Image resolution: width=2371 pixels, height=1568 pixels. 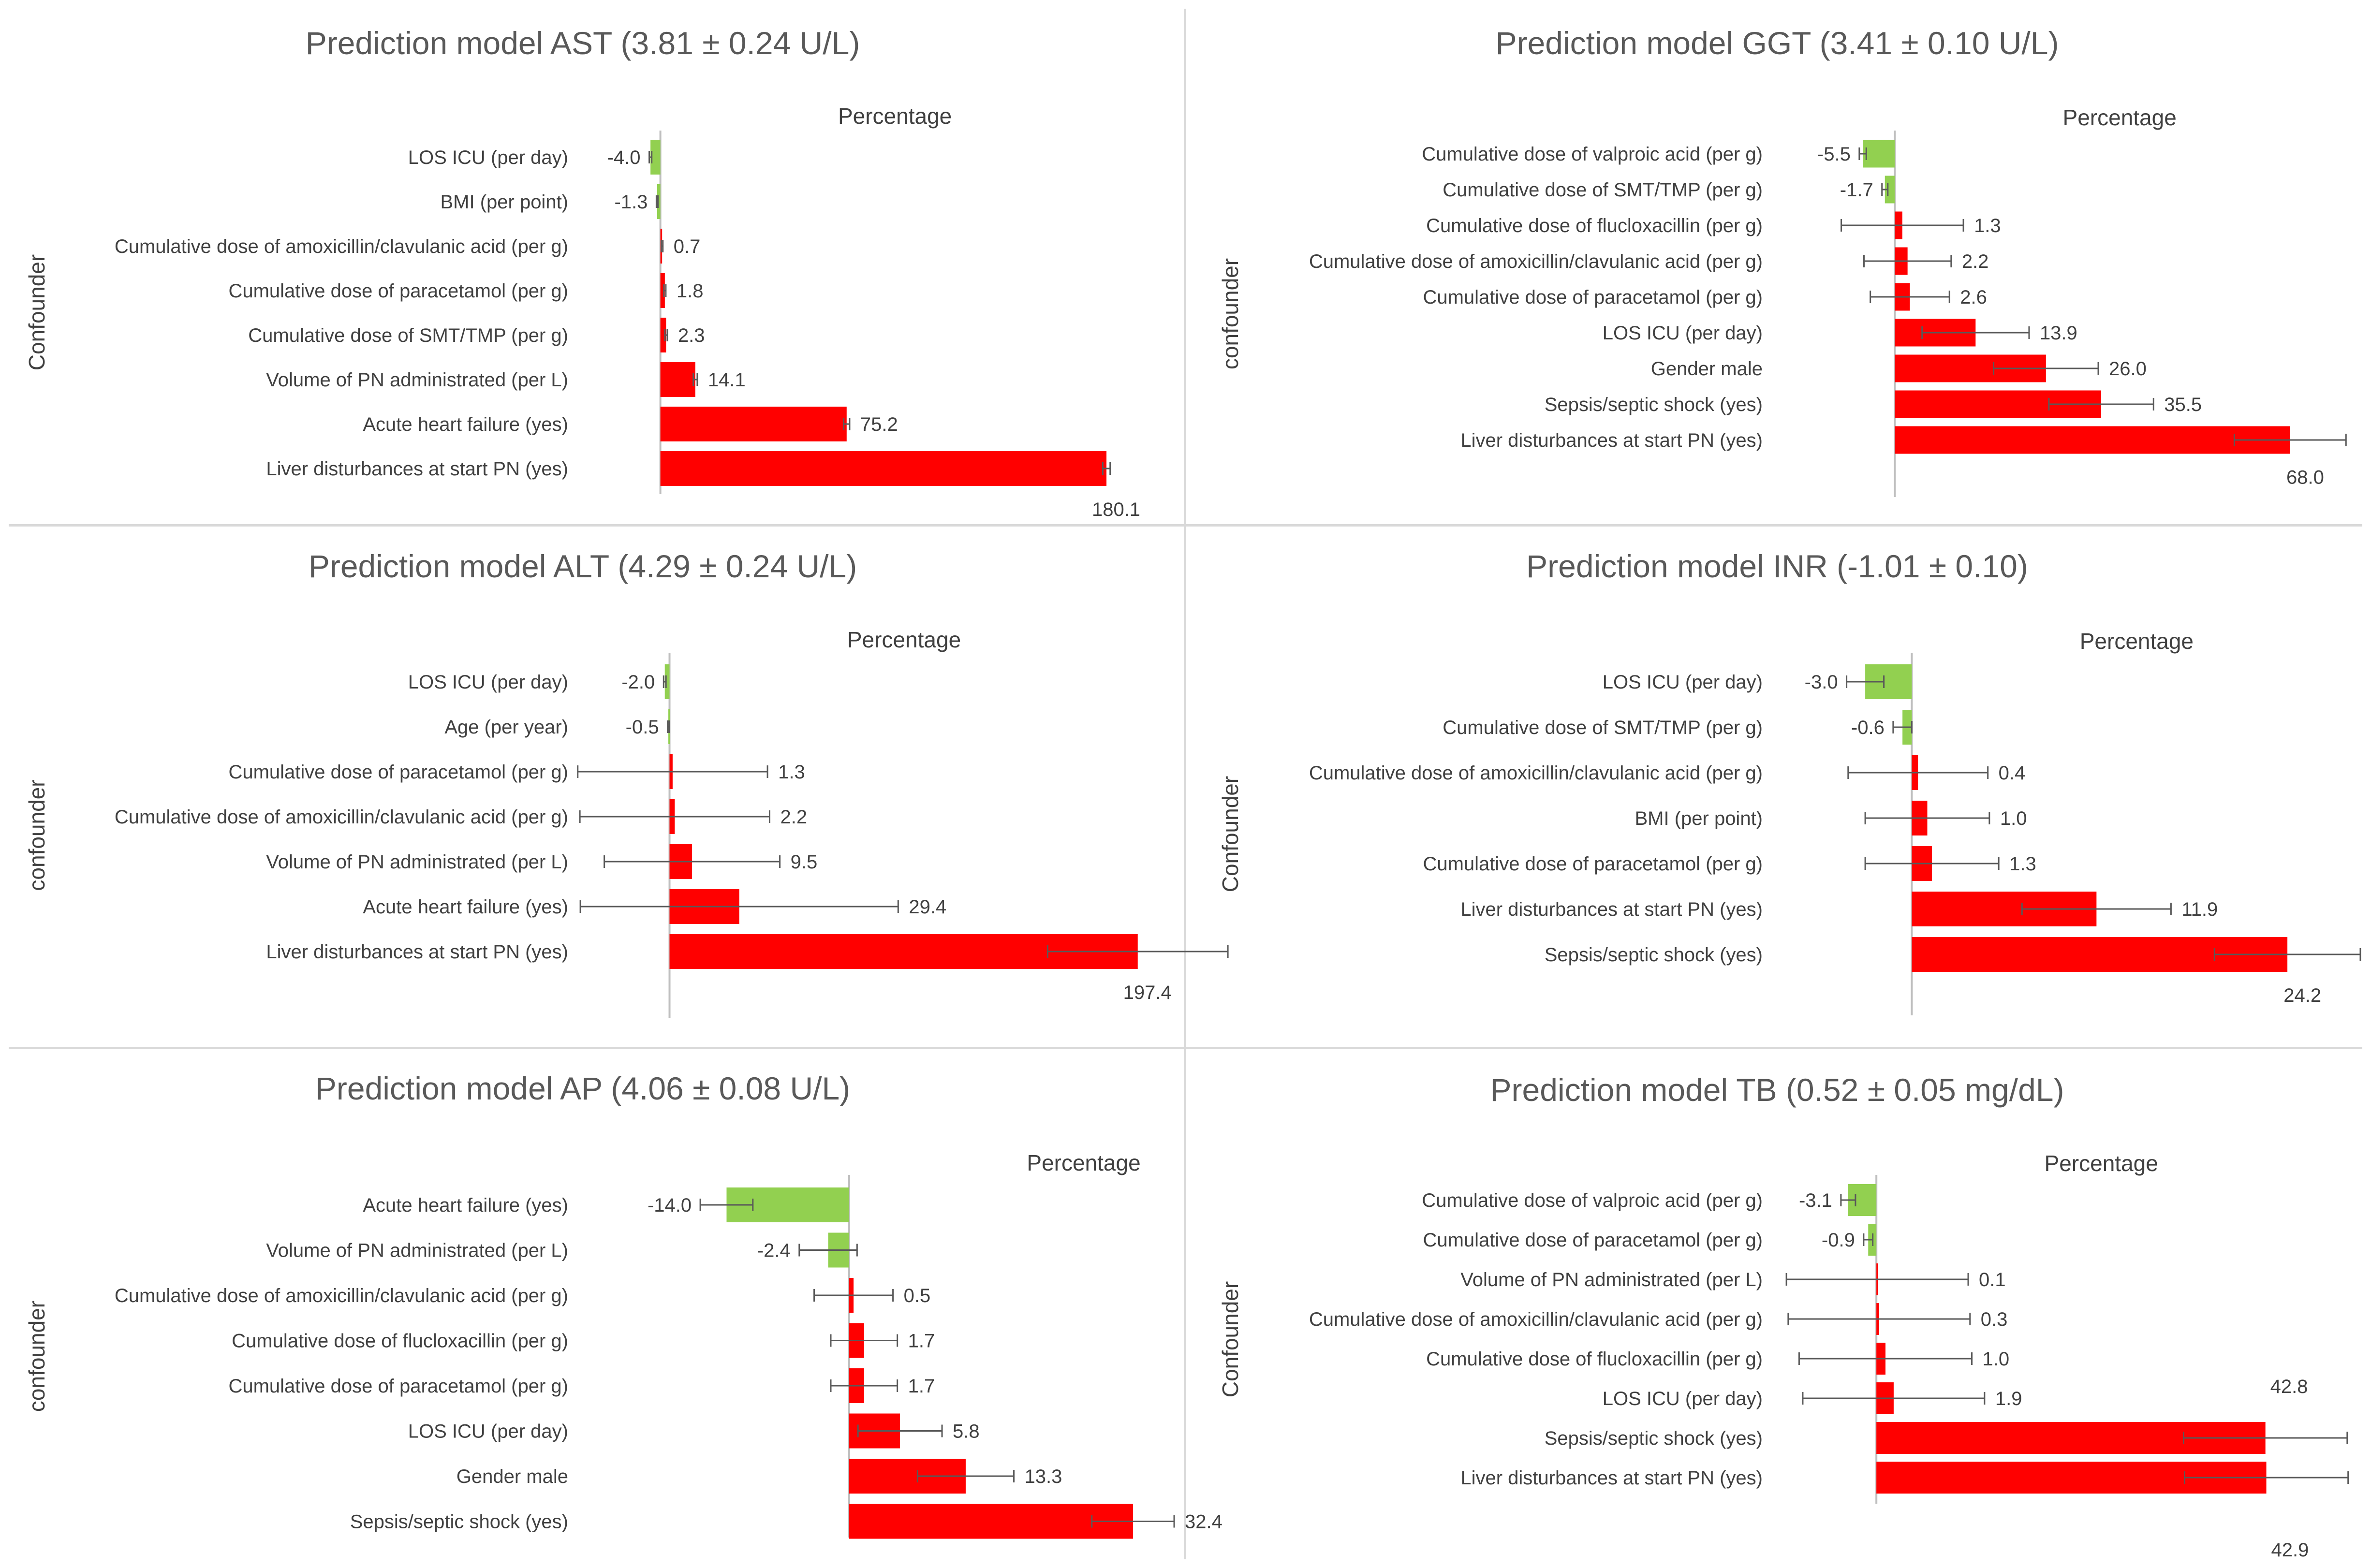 I want to click on chart-title: Prediction model AP (4.06 ± 0.08 U/L), so click(x=582, y=1088).